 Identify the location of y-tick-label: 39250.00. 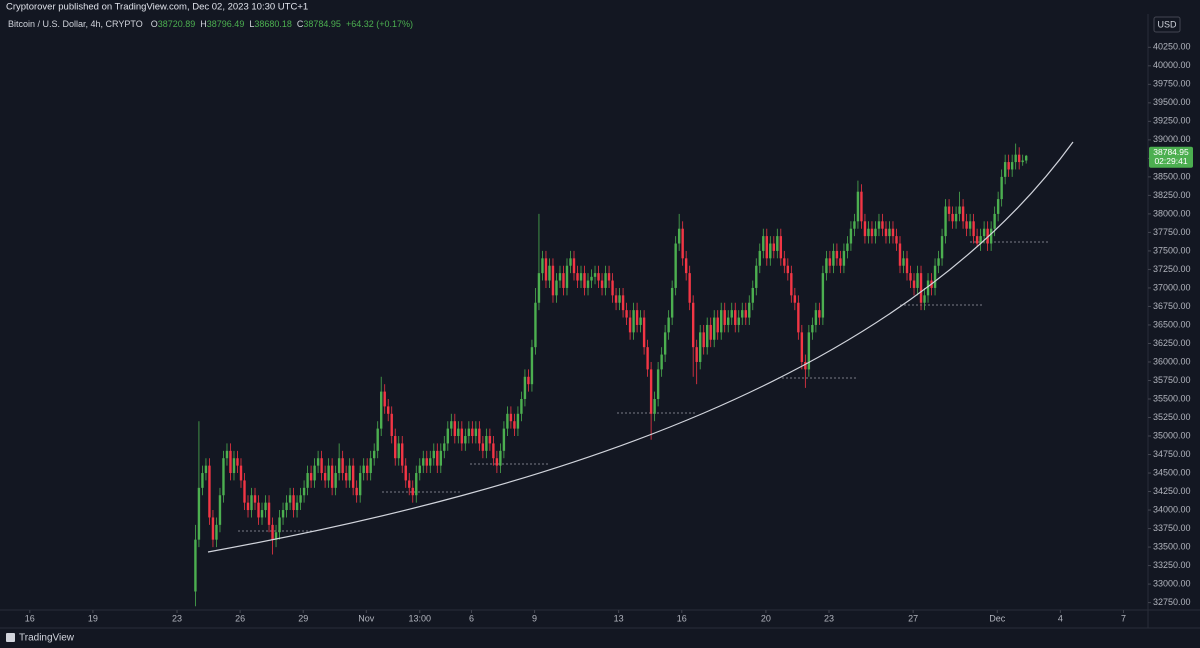
(1172, 121).